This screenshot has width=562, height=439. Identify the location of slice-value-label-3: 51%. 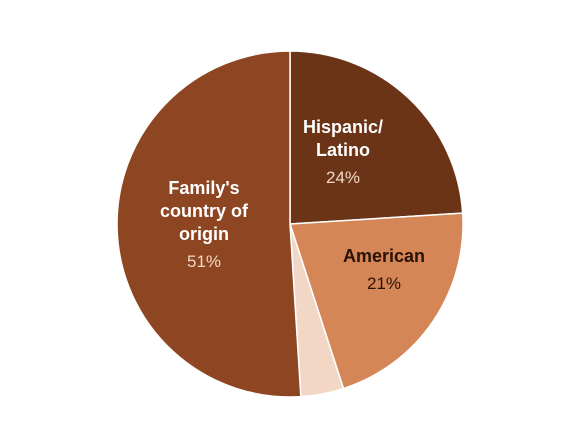
(204, 261).